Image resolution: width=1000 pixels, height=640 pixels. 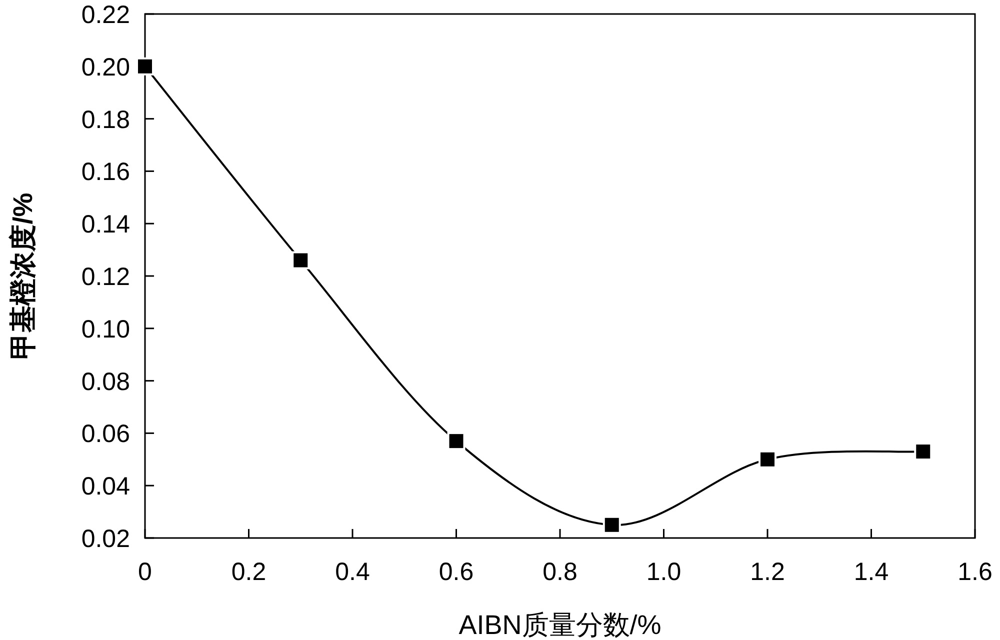 I want to click on x-tick-label: 0.6, so click(x=456, y=572).